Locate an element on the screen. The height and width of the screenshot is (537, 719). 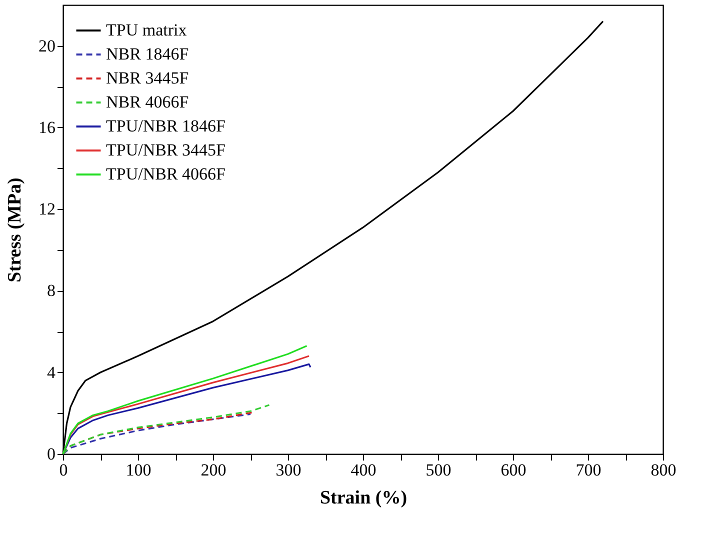
y-tick-label: 0 is located at coordinates (51, 454).